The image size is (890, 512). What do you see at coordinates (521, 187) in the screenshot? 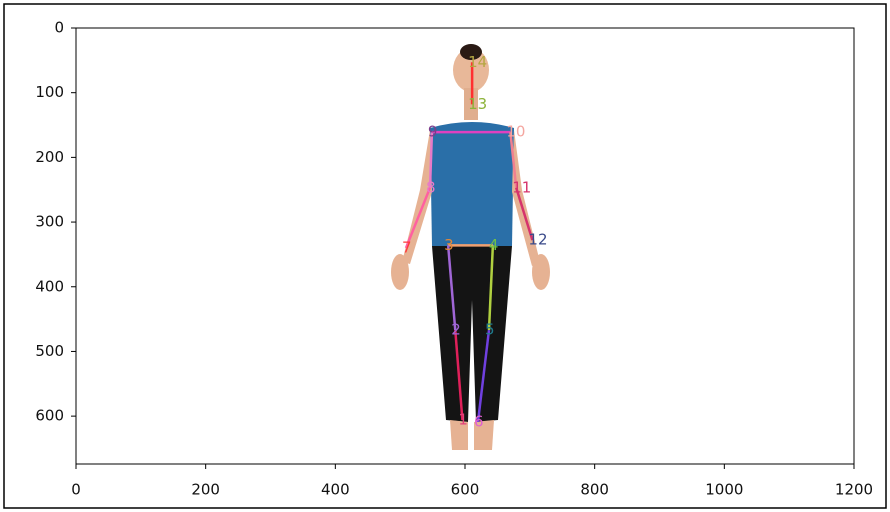
I see `keypoint-label: 11` at bounding box center [521, 187].